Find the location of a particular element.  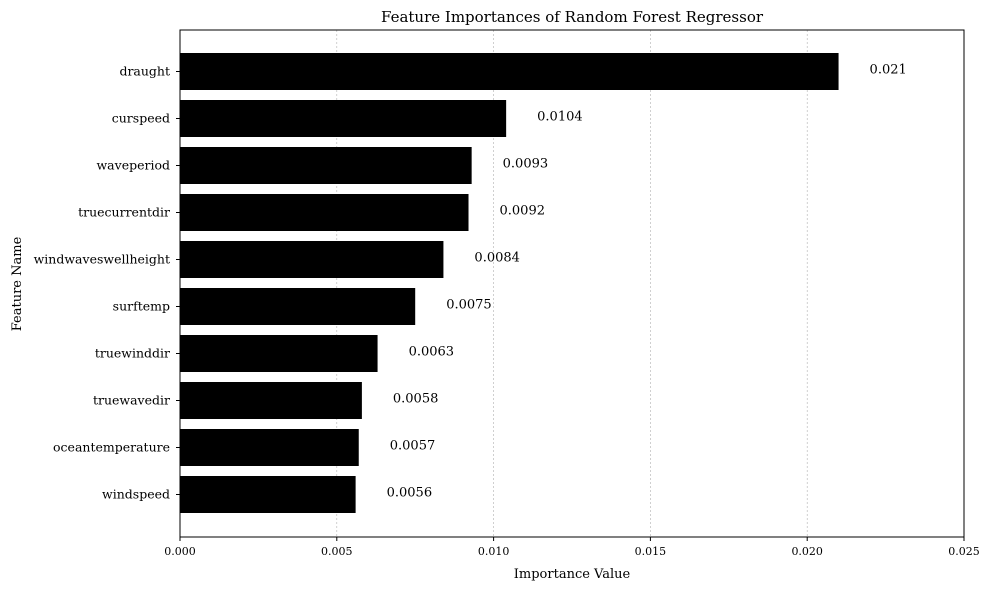

bar-value-label: 0.0058 is located at coordinates (416, 399).